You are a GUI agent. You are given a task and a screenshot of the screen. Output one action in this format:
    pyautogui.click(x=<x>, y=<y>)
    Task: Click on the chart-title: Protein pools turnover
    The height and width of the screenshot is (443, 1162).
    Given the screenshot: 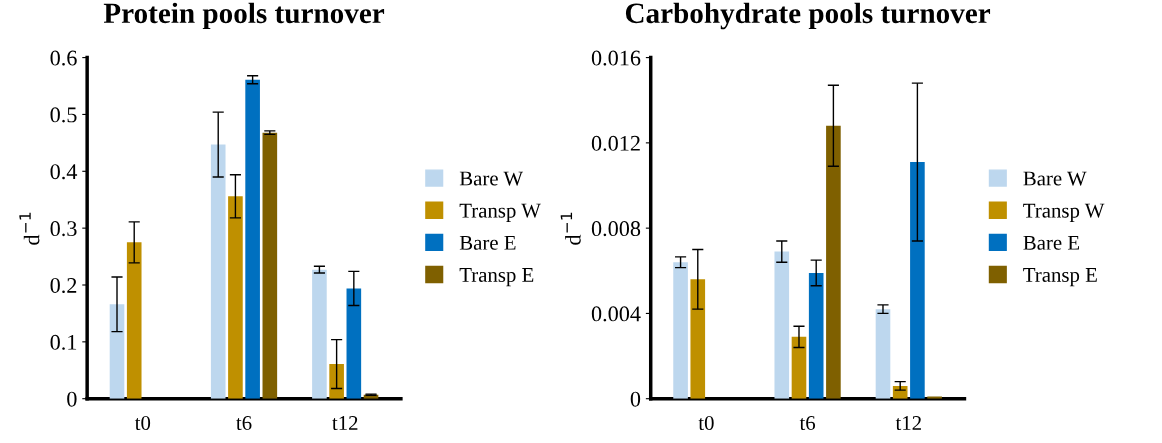 What is the action you would take?
    pyautogui.click(x=244, y=16)
    